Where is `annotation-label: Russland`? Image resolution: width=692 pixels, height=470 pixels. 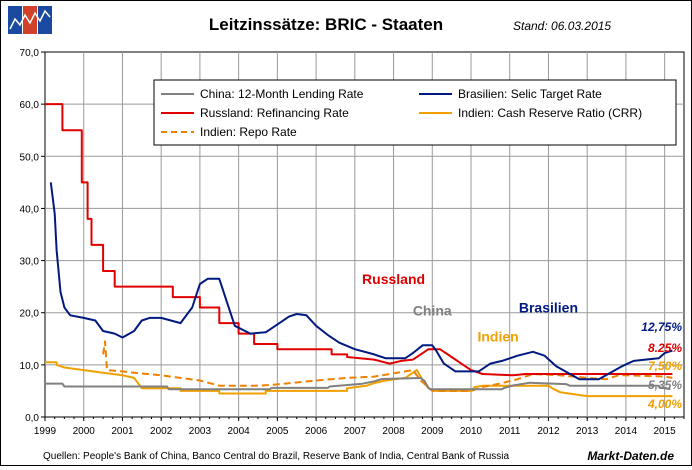 annotation-label: Russland is located at coordinates (393, 279).